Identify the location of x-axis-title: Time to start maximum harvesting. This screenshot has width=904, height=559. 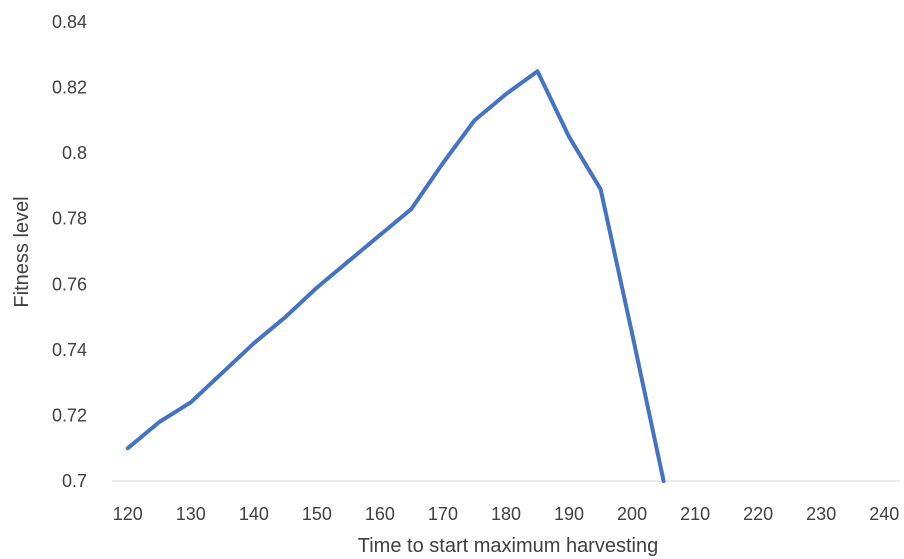
(508, 546).